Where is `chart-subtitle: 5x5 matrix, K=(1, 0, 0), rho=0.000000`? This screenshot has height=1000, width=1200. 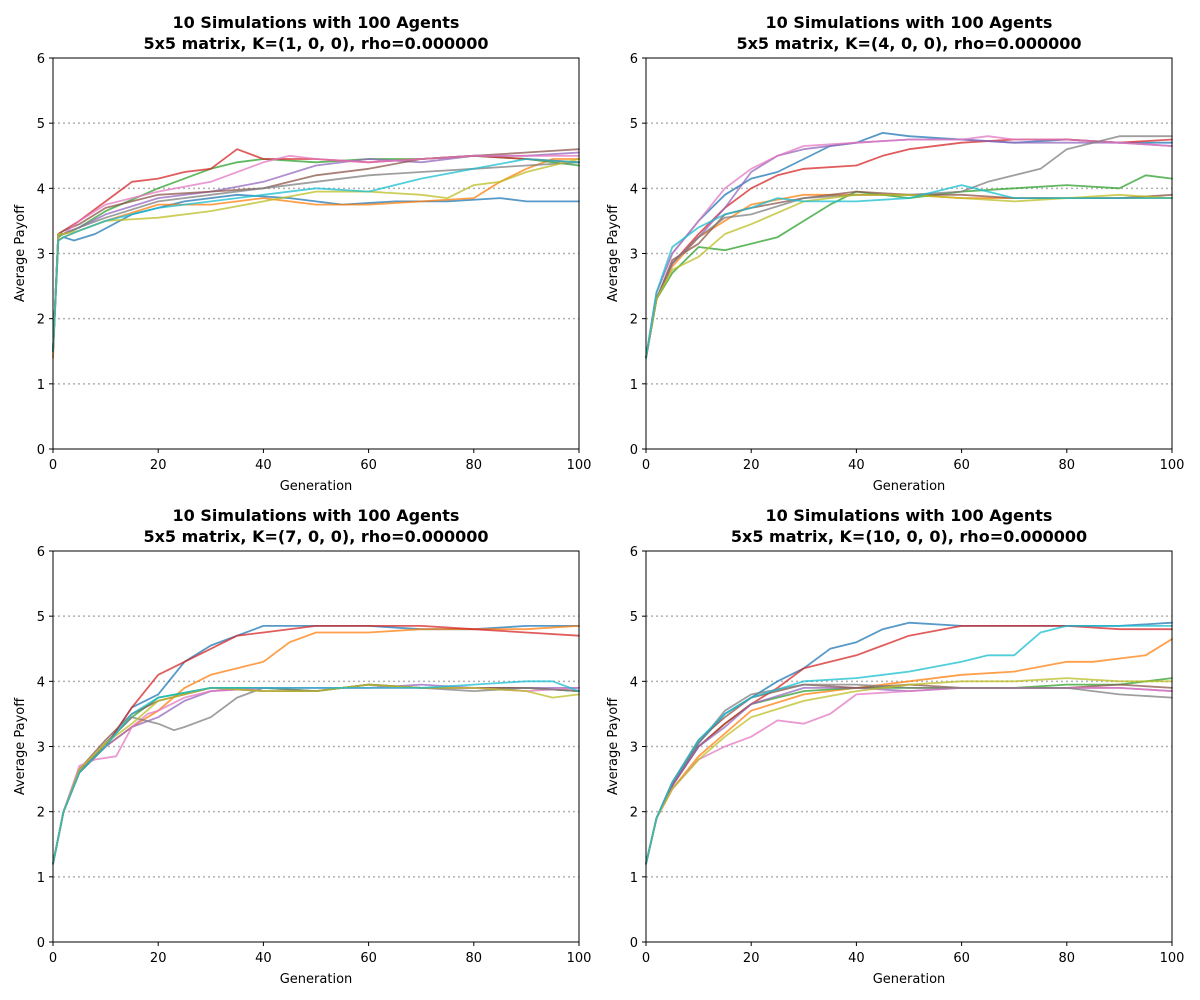 chart-subtitle: 5x5 matrix, K=(1, 0, 0), rho=0.000000 is located at coordinates (315, 43).